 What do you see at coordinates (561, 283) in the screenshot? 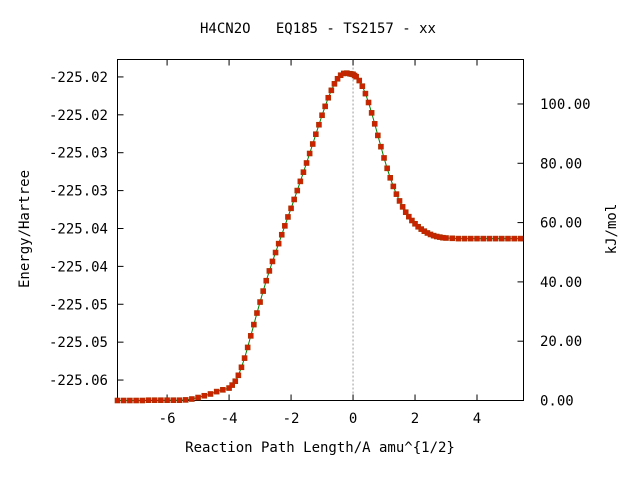
I see `y-right-tick-label: 40.00` at bounding box center [561, 283].